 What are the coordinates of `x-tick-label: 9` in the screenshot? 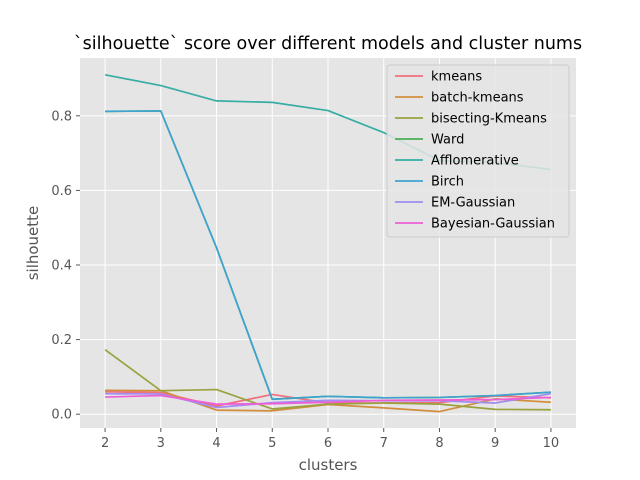 It's located at (495, 443).